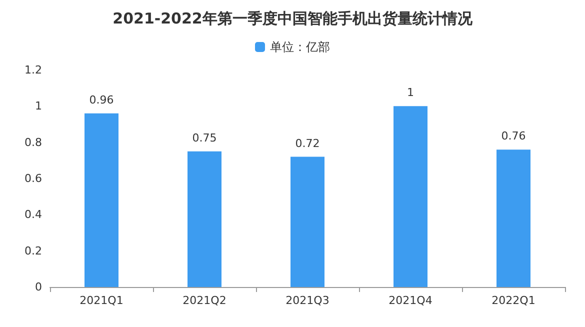  What do you see at coordinates (513, 136) in the screenshot?
I see `data-label: 0.76` at bounding box center [513, 136].